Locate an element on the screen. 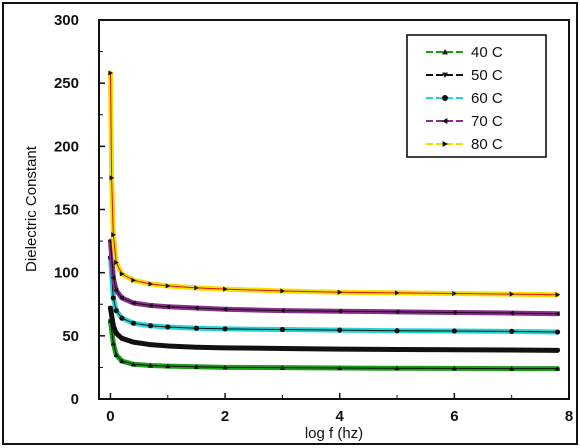 The image size is (580, 448). y-tick-label: 50 is located at coordinates (70, 336).